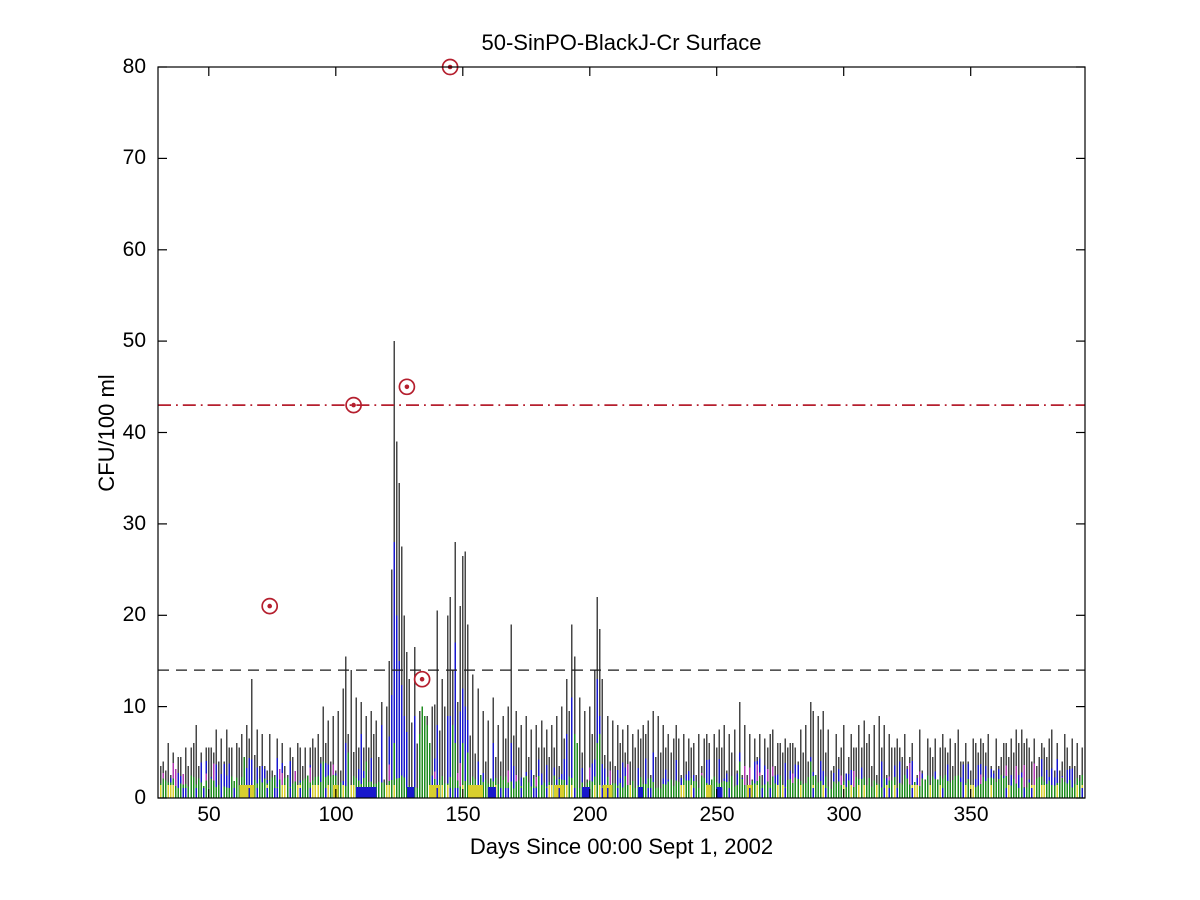 The height and width of the screenshot is (900, 1200). What do you see at coordinates (140, 797) in the screenshot?
I see `y-tick-label: 0` at bounding box center [140, 797].